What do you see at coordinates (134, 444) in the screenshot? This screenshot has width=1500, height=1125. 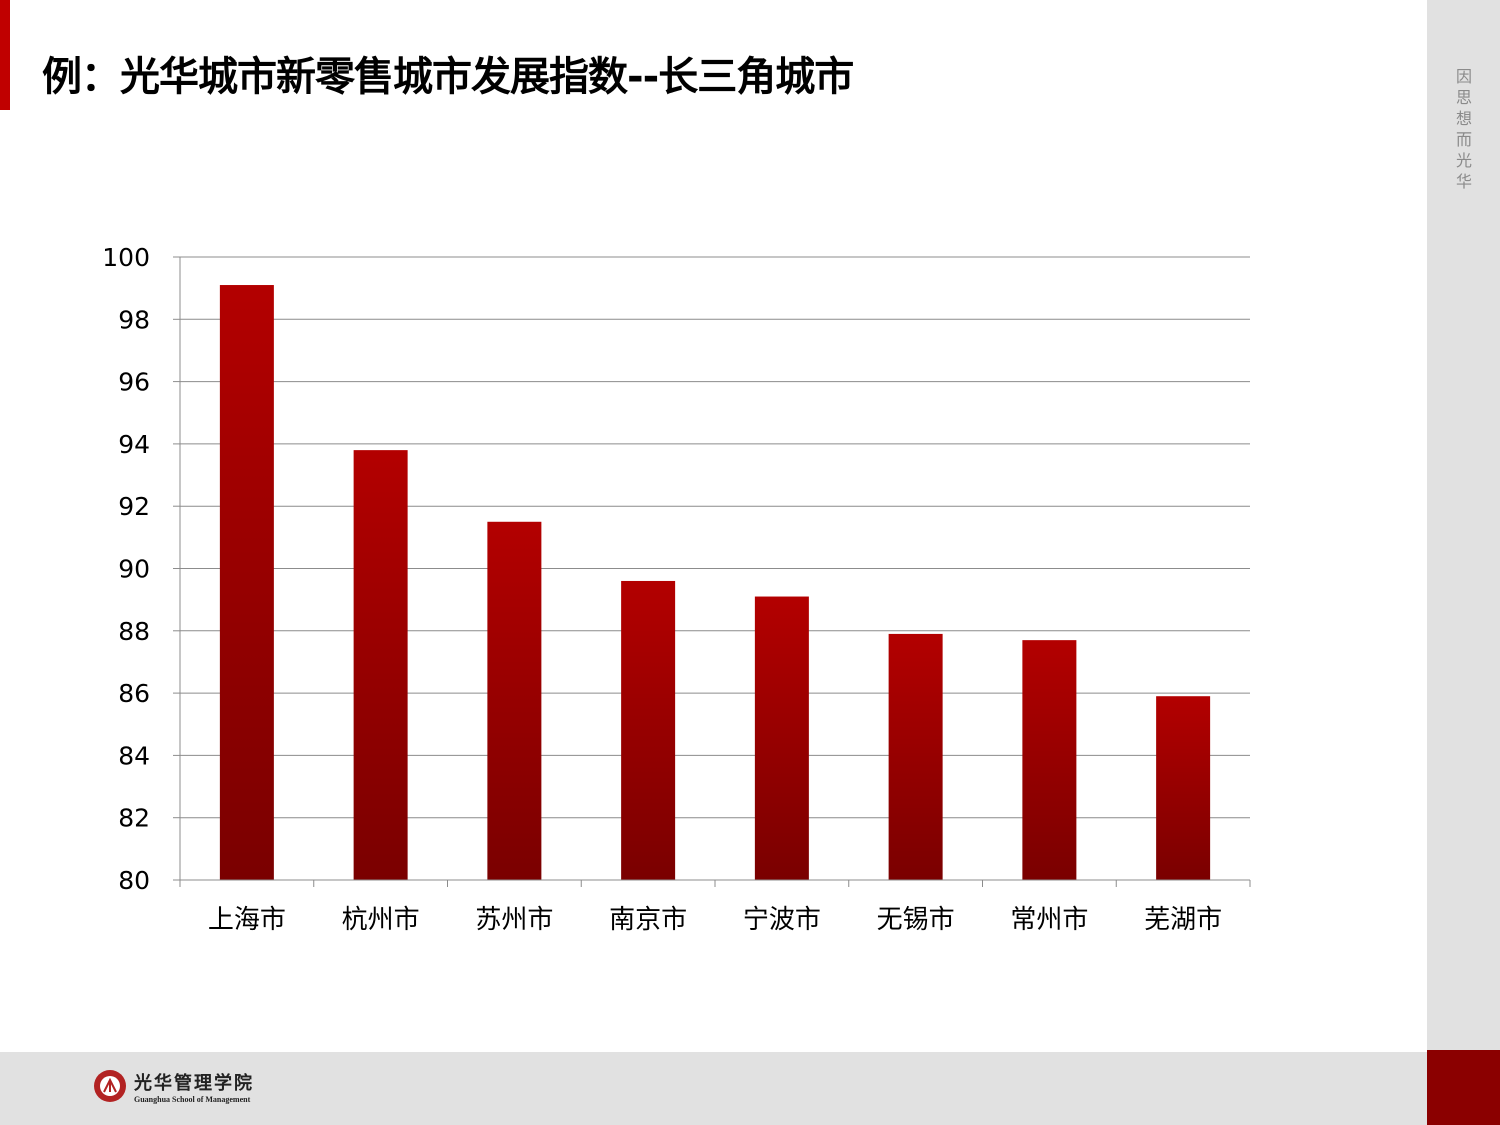 I see `y-tick-label: 94` at bounding box center [134, 444].